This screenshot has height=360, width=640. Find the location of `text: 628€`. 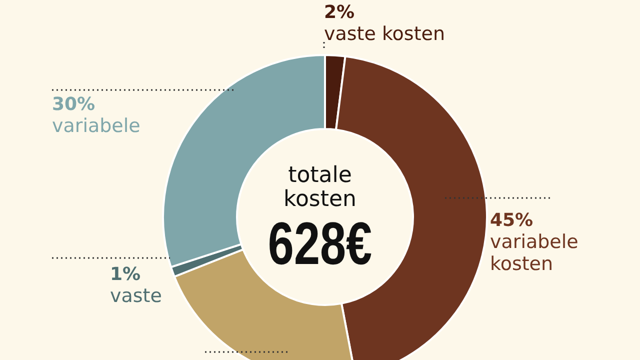

text: 628€ is located at coordinates (320, 244).